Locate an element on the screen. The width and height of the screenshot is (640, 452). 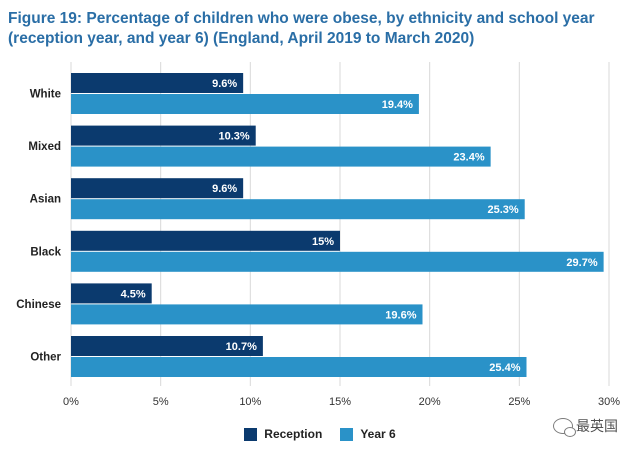
legend-label-year-6: Year 6 is located at coordinates (378, 434).